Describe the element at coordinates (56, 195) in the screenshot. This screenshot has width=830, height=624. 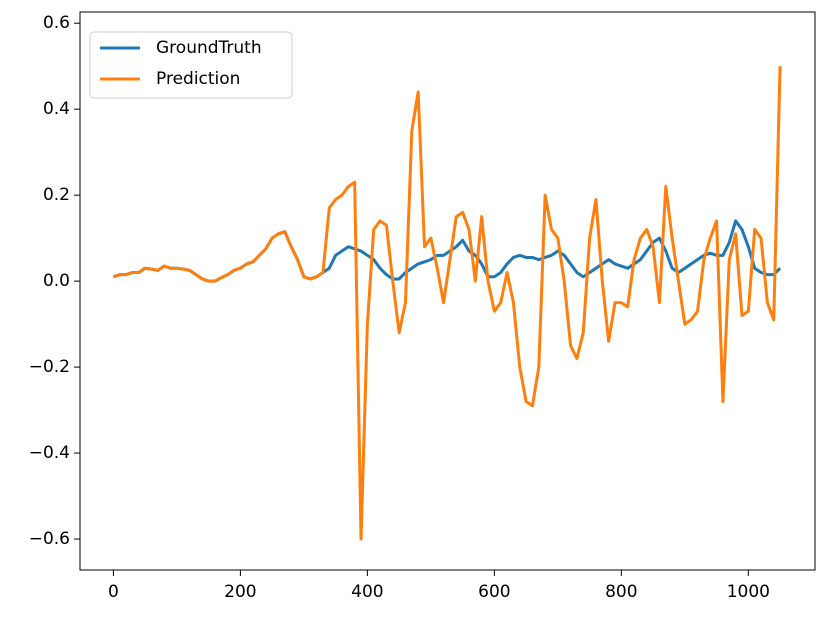
I see `y-tick-label: 0.2` at that location.